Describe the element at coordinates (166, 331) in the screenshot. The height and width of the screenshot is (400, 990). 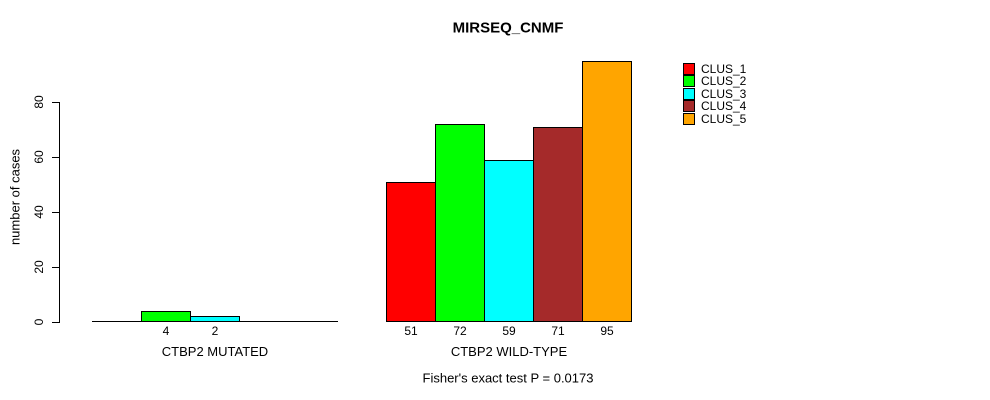
I see `bar-value-label: 4` at that location.